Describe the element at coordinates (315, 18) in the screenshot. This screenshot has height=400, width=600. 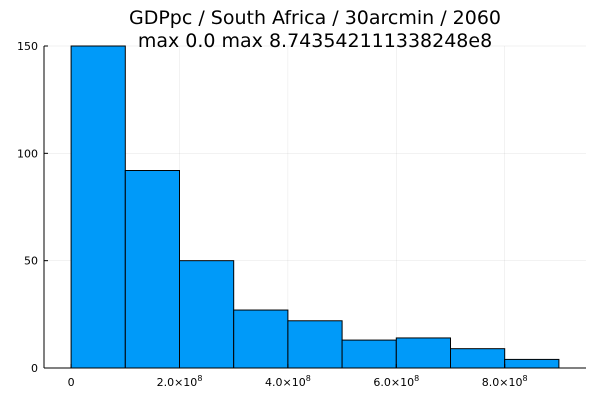
I see `chart-title-line1: GDPpc / South Africa / 30arcmin / 2060` at that location.